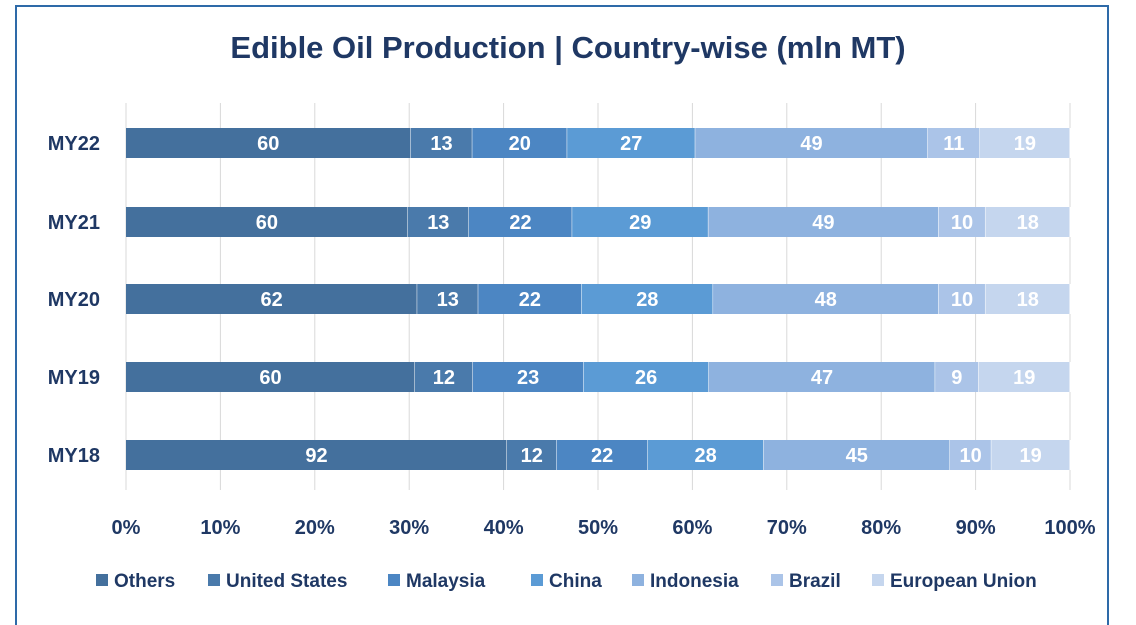 The height and width of the screenshot is (625, 1136). What do you see at coordinates (74, 378) in the screenshot?
I see `y-category-label: MY19` at bounding box center [74, 378].